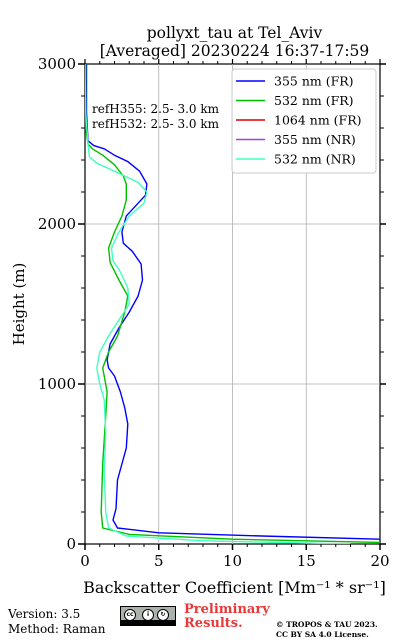 This screenshot has height=640, width=400. What do you see at coordinates (44, 614) in the screenshot?
I see `version-label: Version: 3.5` at bounding box center [44, 614].